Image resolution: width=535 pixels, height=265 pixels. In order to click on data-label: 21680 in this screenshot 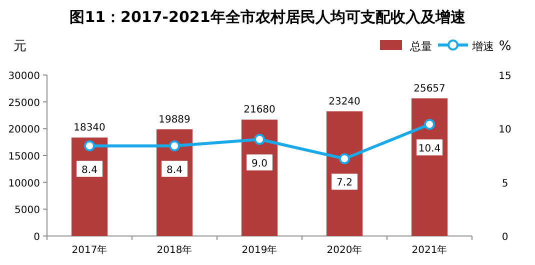, I will do `click(260, 110)`.